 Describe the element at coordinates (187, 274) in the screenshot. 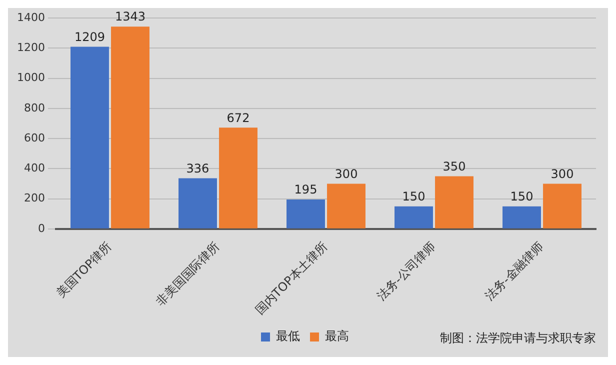

I see `x-tick-label: 非美国国际律所` at that location.